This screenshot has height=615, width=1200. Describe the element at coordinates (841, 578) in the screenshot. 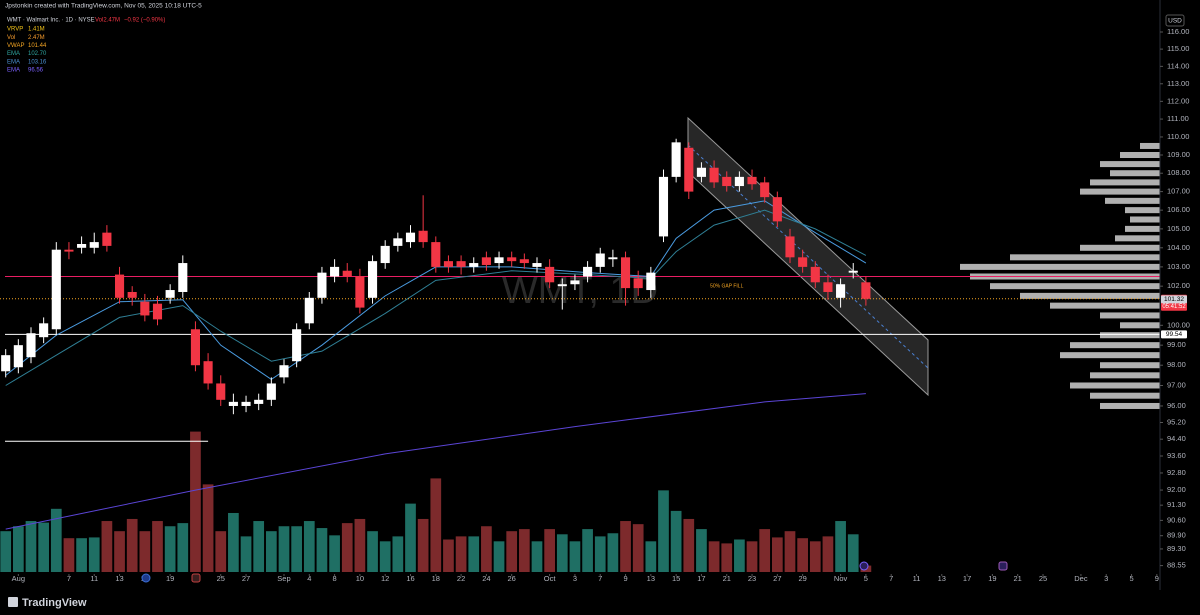

I see `x-tick-label: Nov` at that location.